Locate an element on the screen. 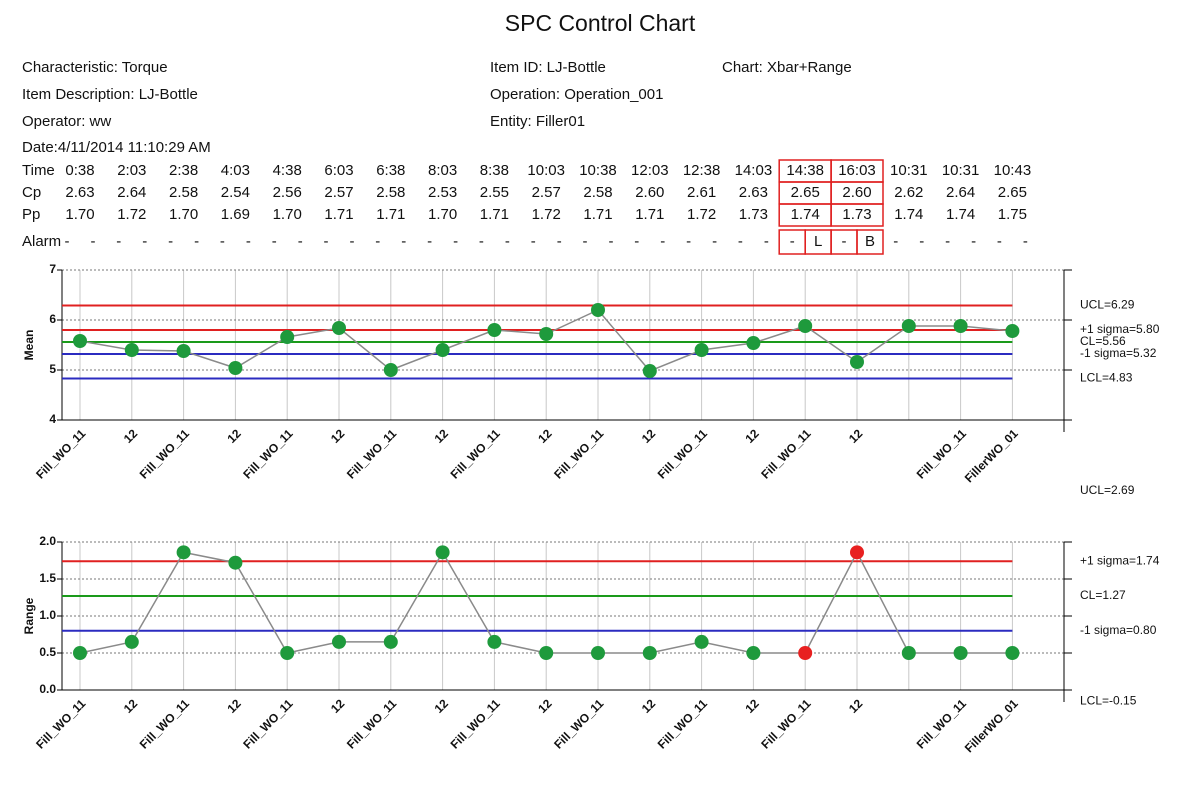  x-tick-label: FillerWO_01 is located at coordinates (991, 725).